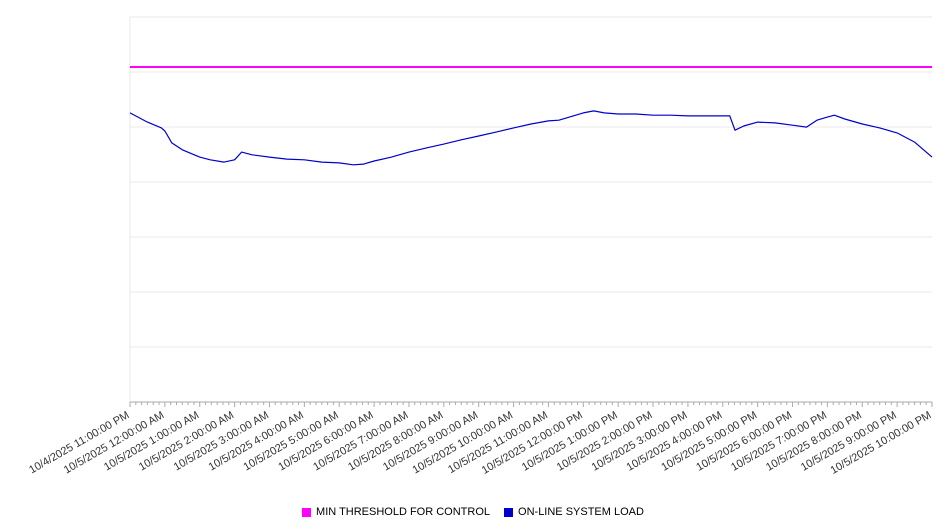 This screenshot has height=526, width=946. Describe the element at coordinates (531, 138) in the screenshot. I see `load-series-line` at that location.